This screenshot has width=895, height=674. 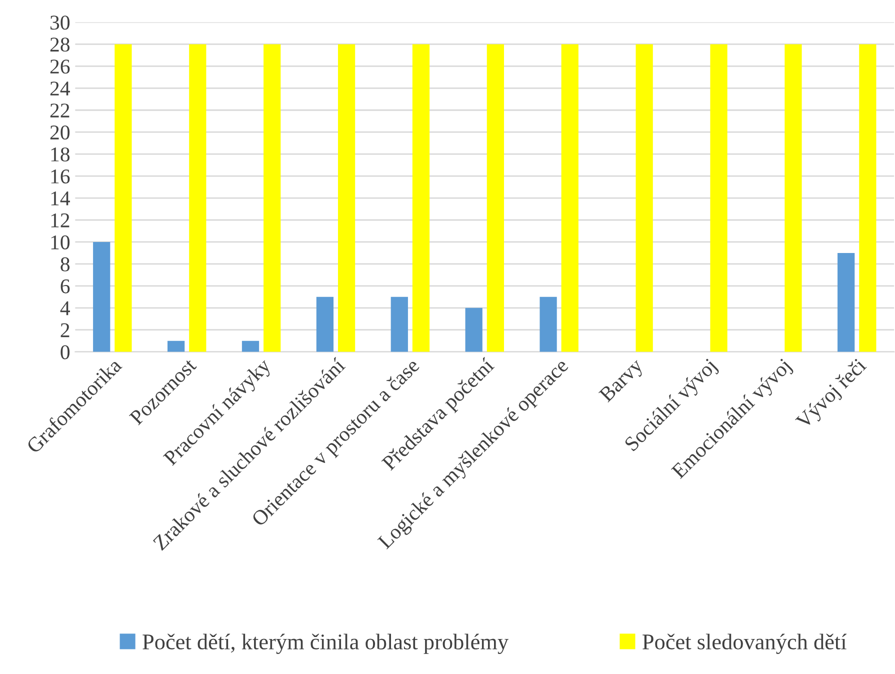 What do you see at coordinates (60, 242) in the screenshot?
I see `y-tick-label: 10` at bounding box center [60, 242].